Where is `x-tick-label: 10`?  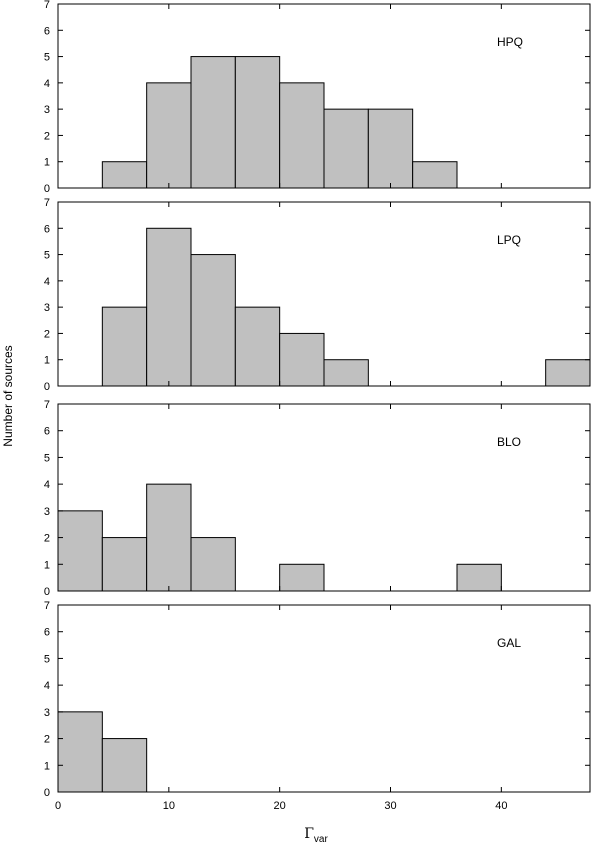
x-tick-label: 10 is located at coordinates (169, 806).